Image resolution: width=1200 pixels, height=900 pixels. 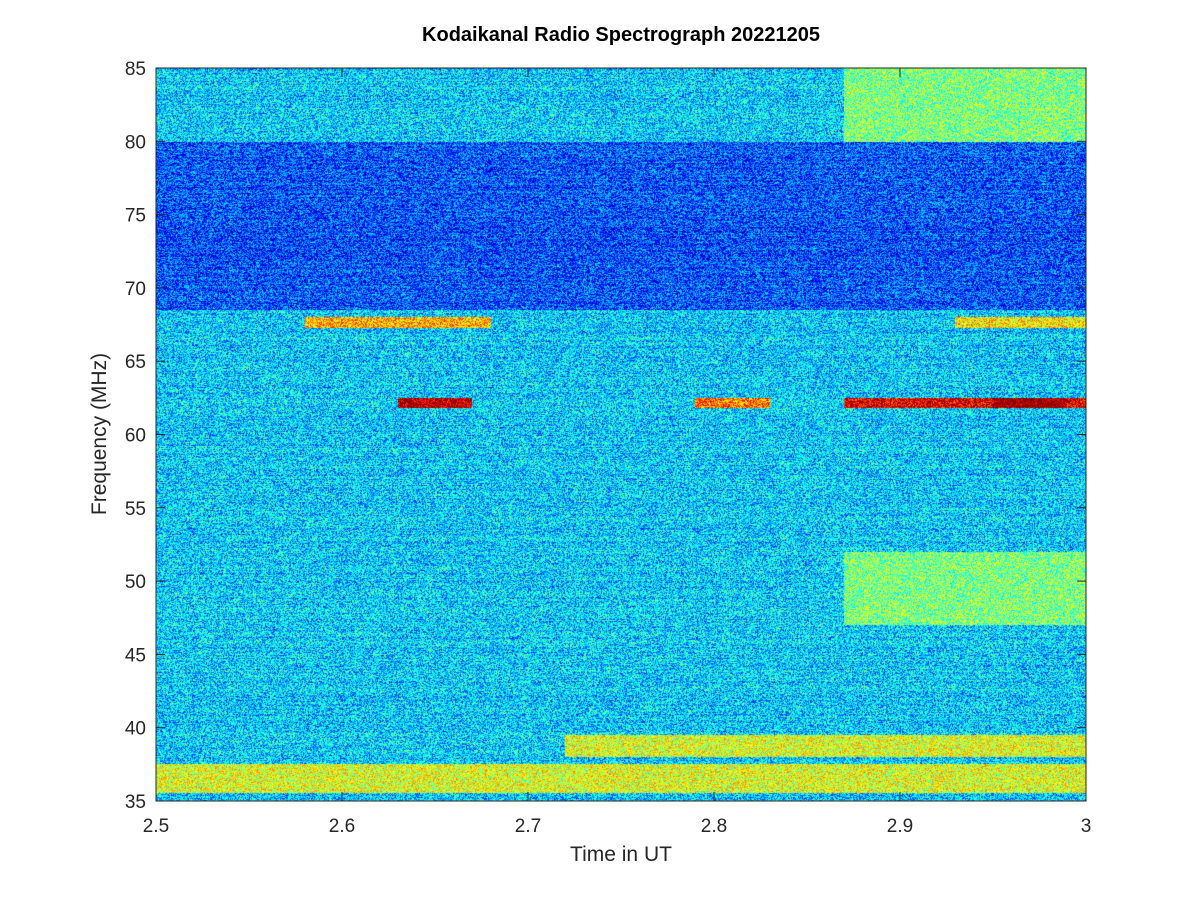 What do you see at coordinates (135, 802) in the screenshot?
I see `y-tick-label: 35` at bounding box center [135, 802].